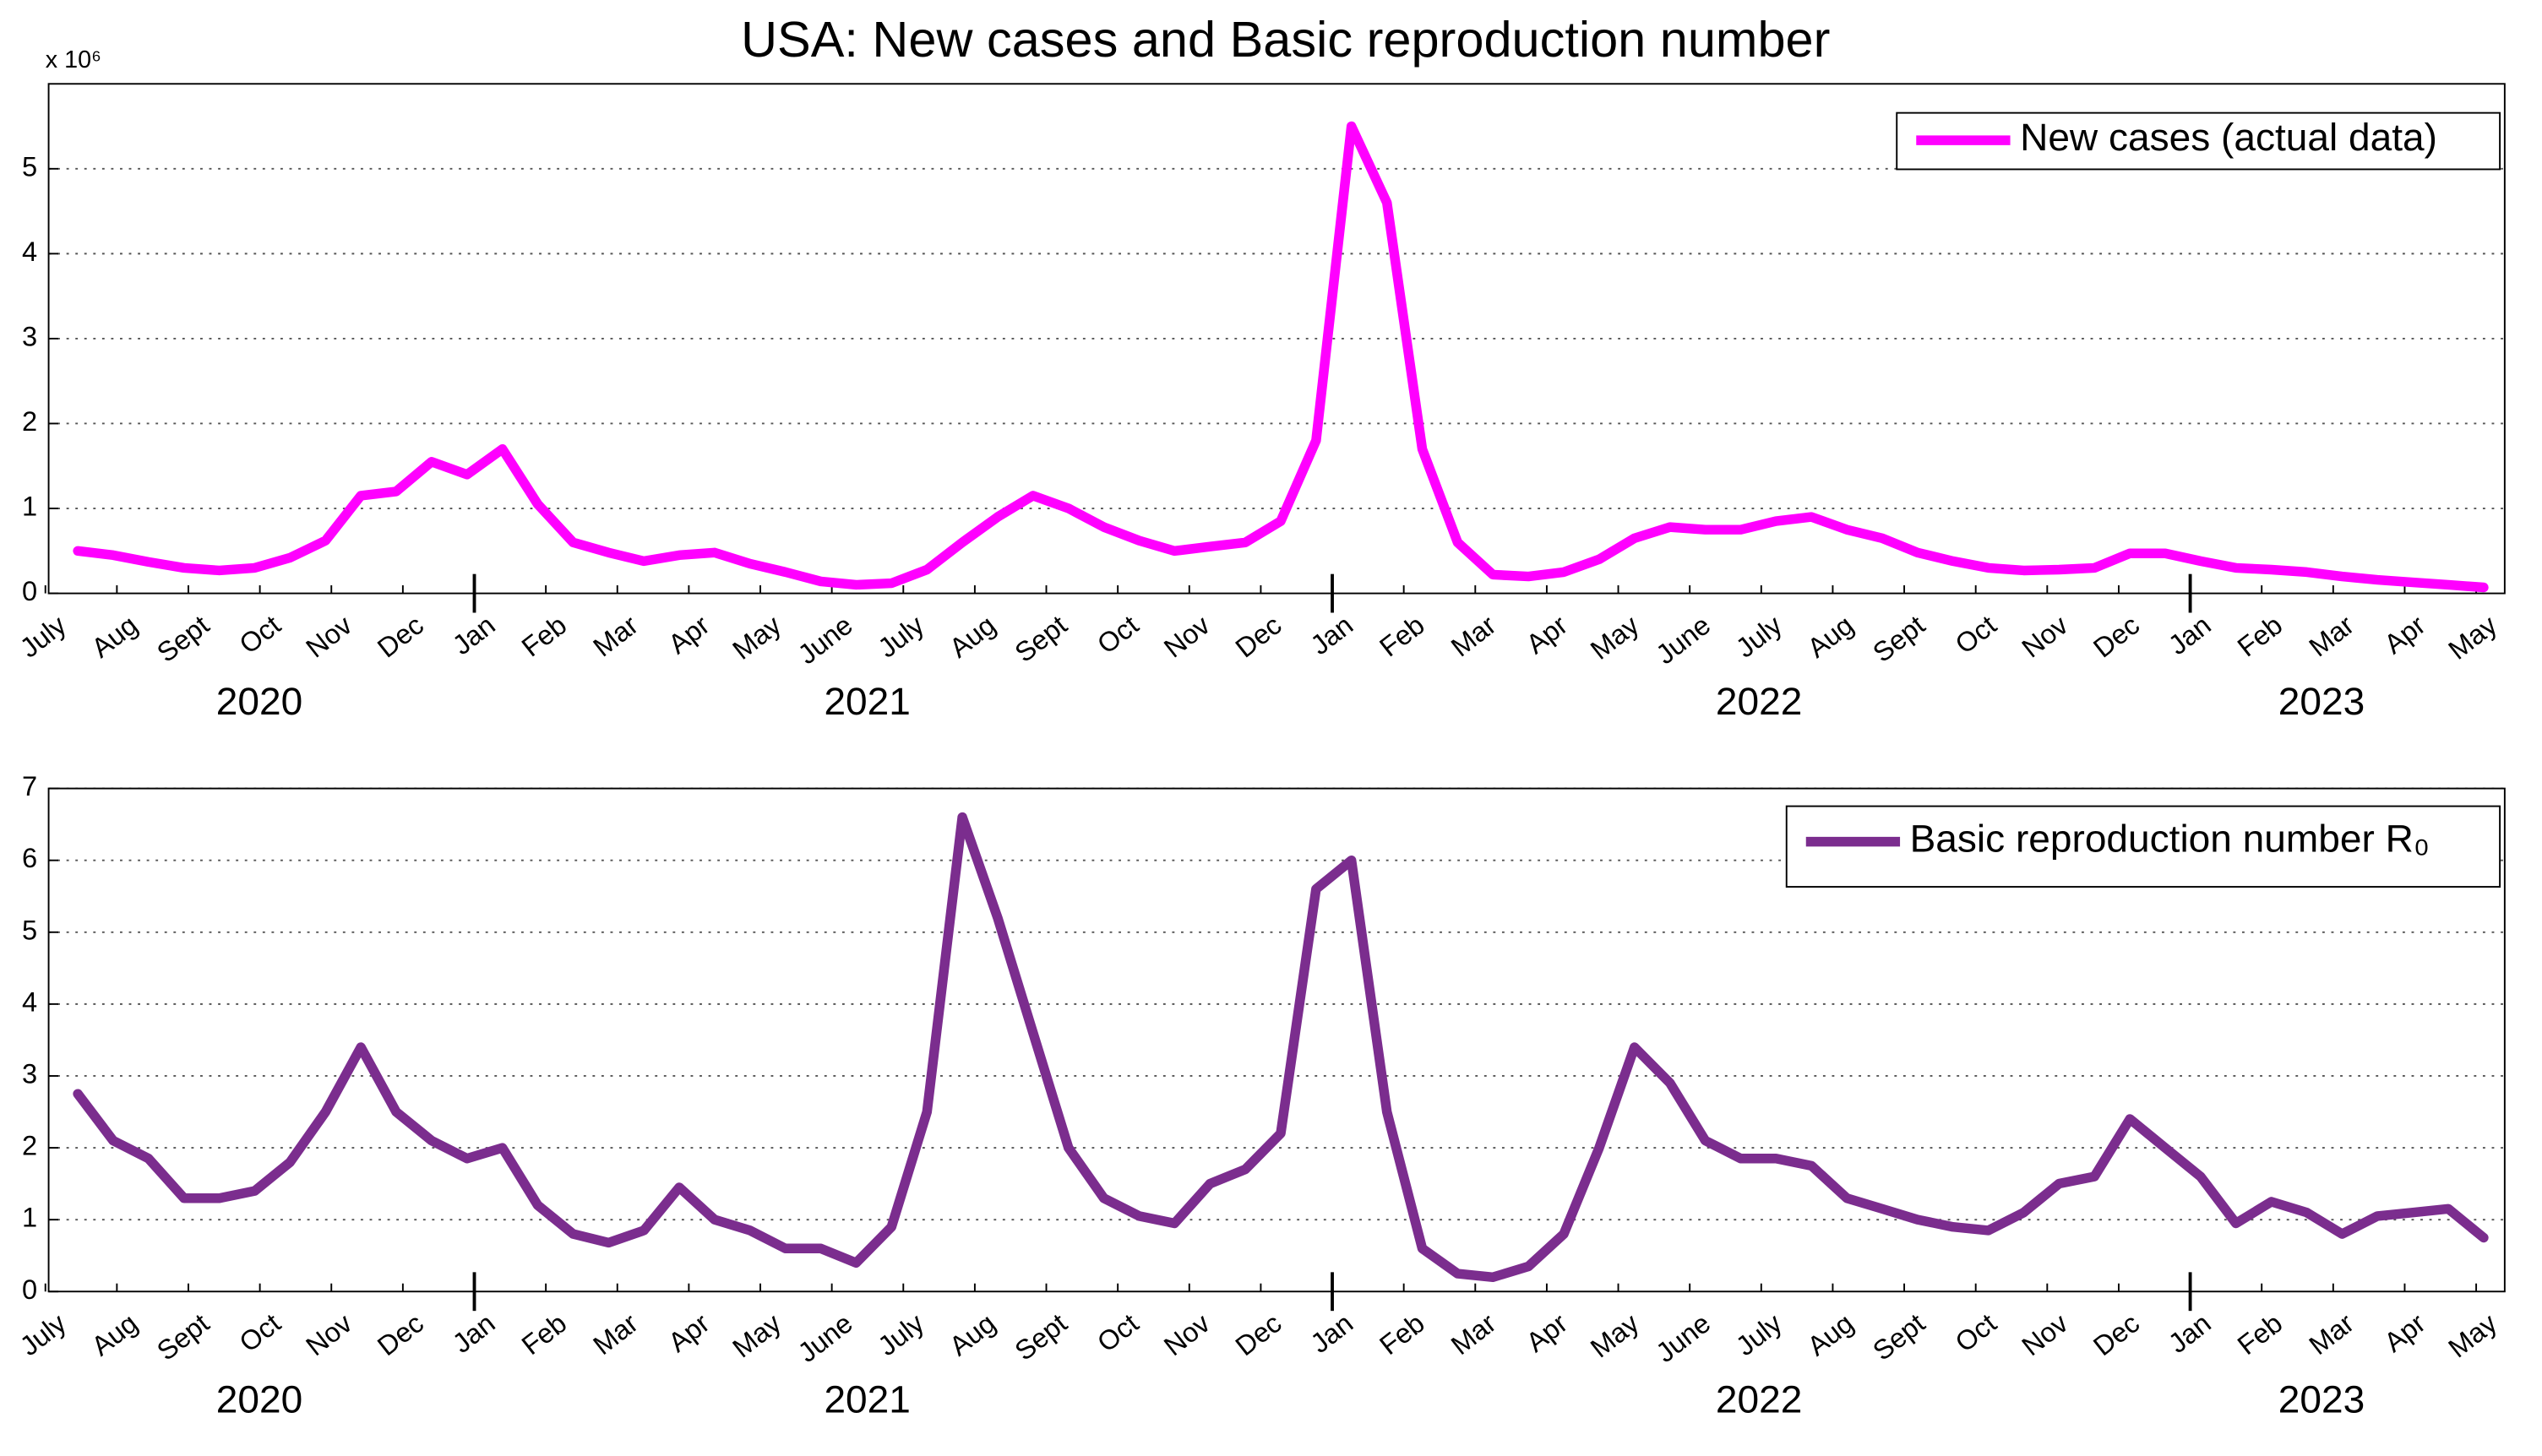 This screenshot has height=1456, width=2542. I want to click on legend-box, so click(2143, 846).